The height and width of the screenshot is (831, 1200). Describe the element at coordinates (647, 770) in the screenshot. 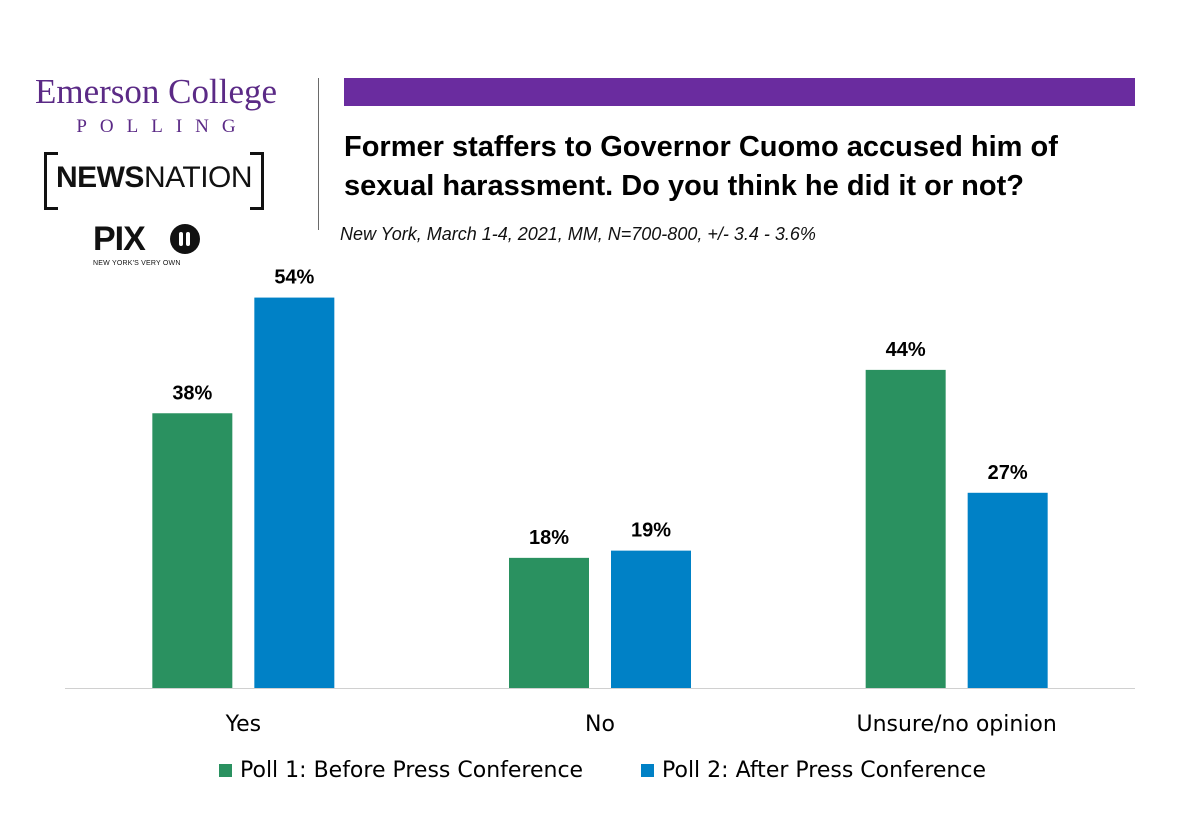

I see `legend-swatch-poll2` at that location.